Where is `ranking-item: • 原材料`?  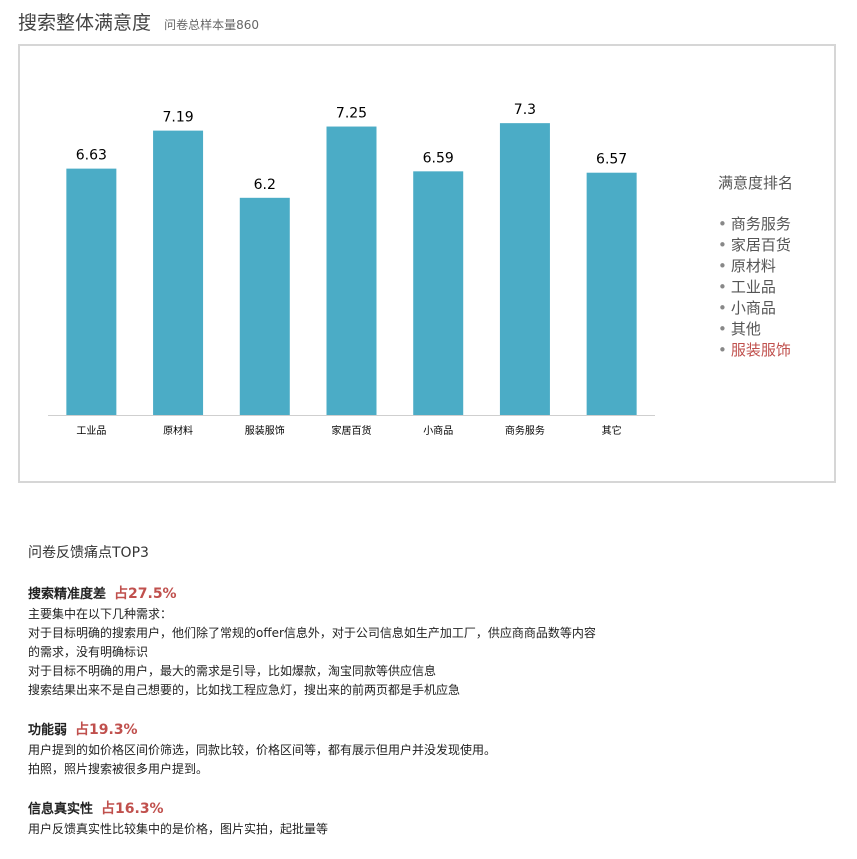 ranking-item: • 原材料 is located at coordinates (755, 266).